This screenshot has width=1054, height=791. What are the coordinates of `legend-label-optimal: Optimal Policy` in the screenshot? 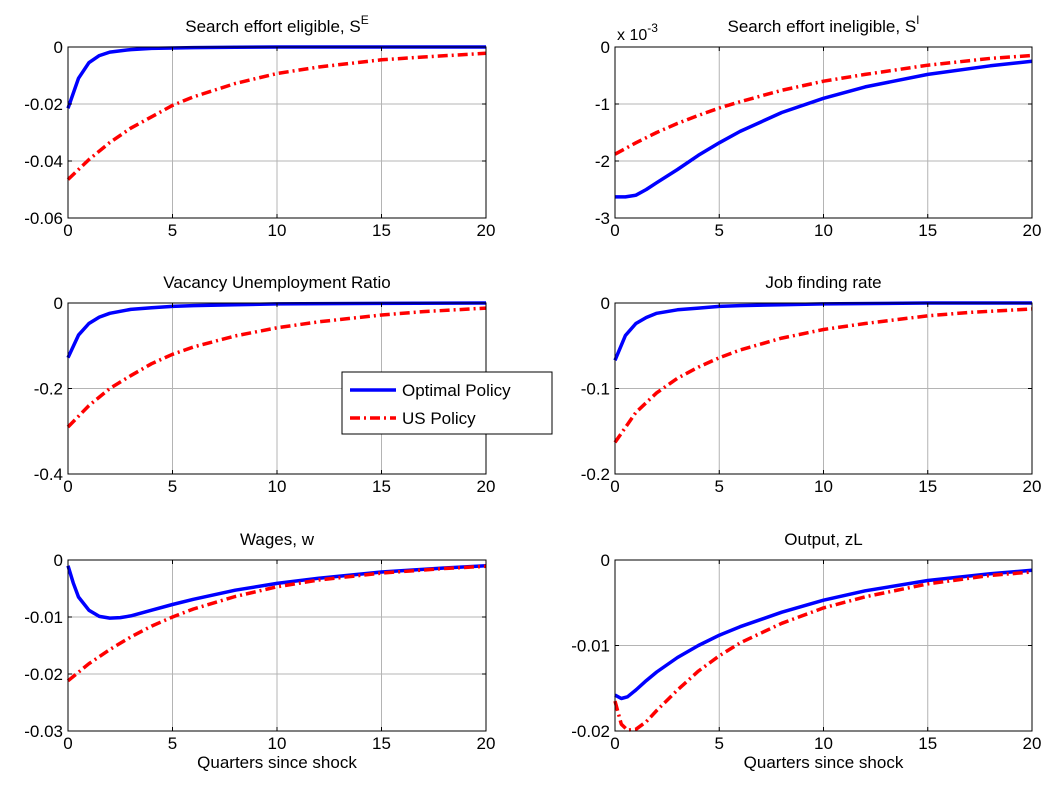 It's located at (456, 390).